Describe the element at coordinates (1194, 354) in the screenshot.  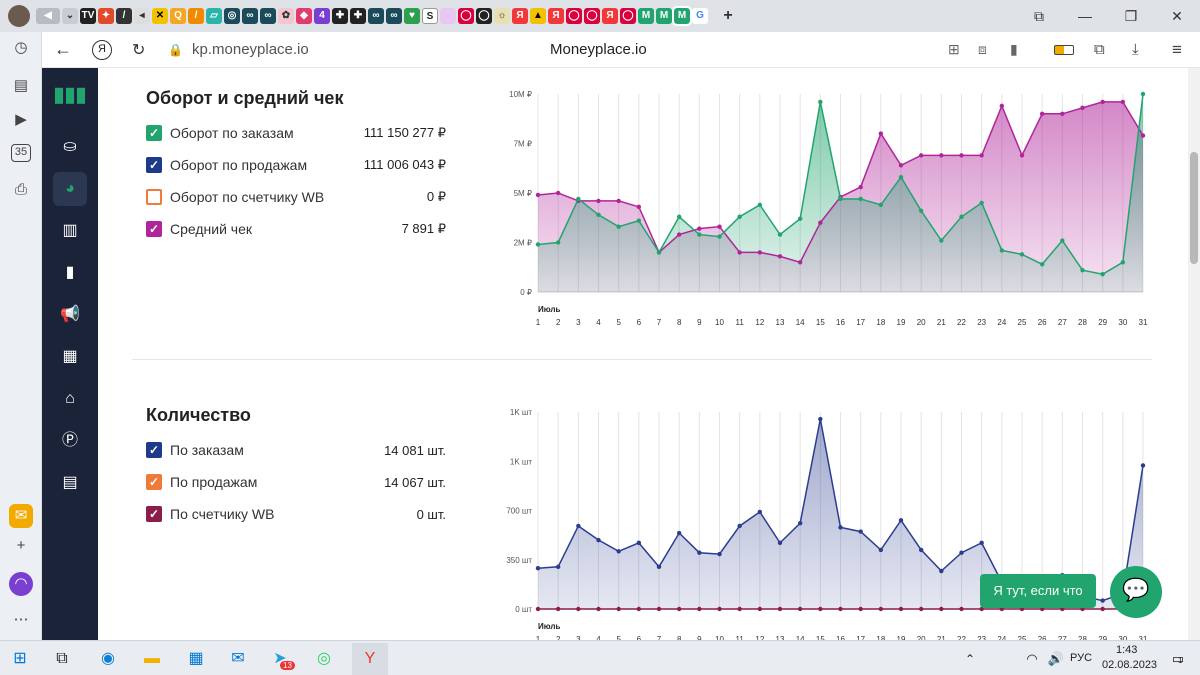
I see `page-scrollbar` at that location.